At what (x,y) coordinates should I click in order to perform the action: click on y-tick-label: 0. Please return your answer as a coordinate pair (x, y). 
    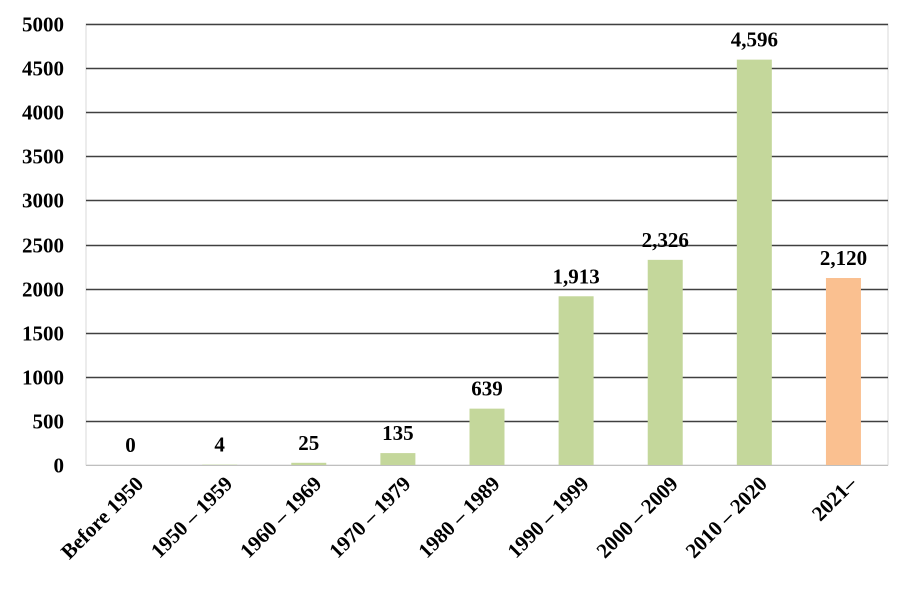
    Looking at the image, I should click on (59, 466).